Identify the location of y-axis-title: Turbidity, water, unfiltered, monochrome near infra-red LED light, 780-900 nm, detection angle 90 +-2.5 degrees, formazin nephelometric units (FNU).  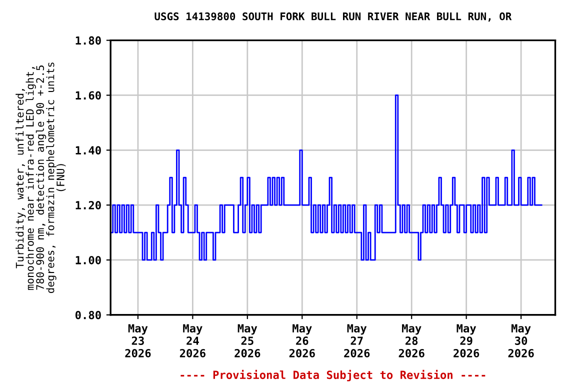
(41, 177).